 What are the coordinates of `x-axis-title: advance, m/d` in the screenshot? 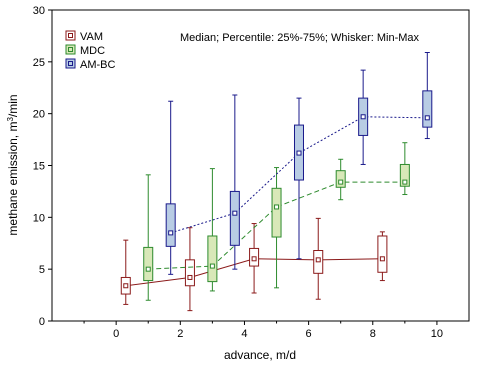 It's located at (260, 355).